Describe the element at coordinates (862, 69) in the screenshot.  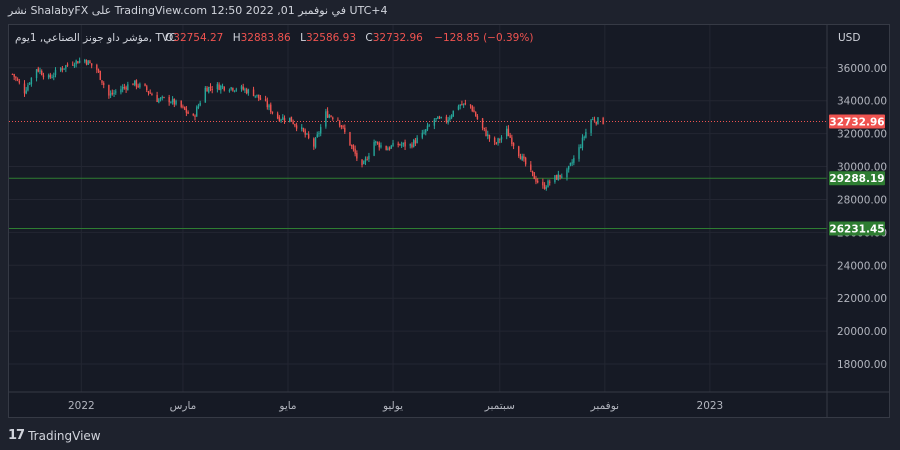
I see `y-tick-label: 36000.00` at that location.